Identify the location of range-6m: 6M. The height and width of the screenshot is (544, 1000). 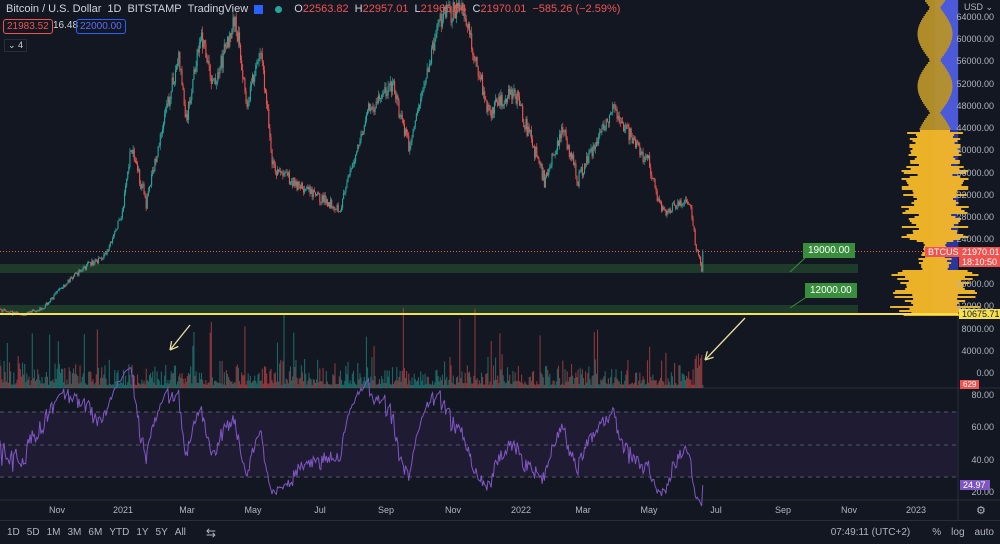
(95, 532).